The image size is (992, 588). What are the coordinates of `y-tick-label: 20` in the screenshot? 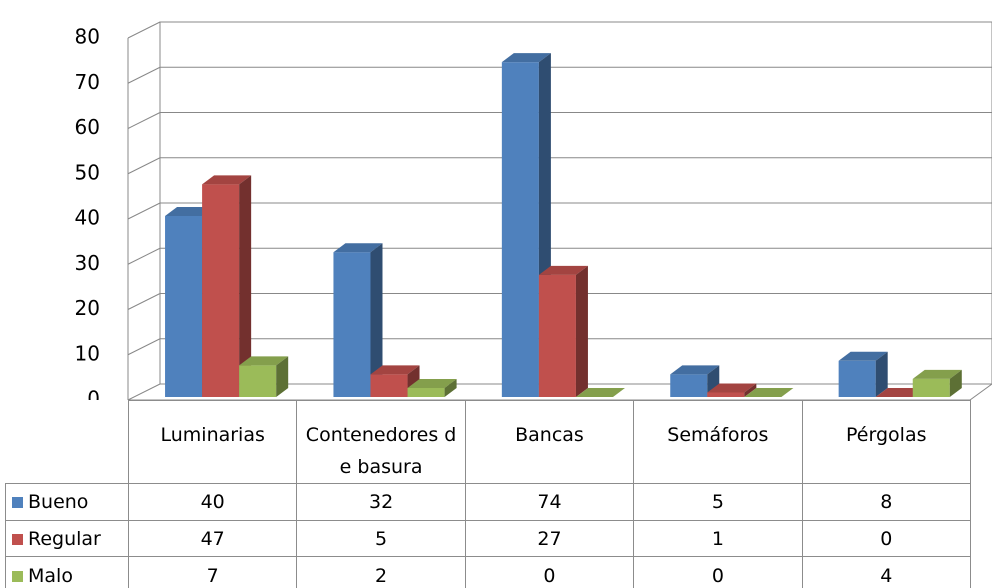 It's located at (87, 308).